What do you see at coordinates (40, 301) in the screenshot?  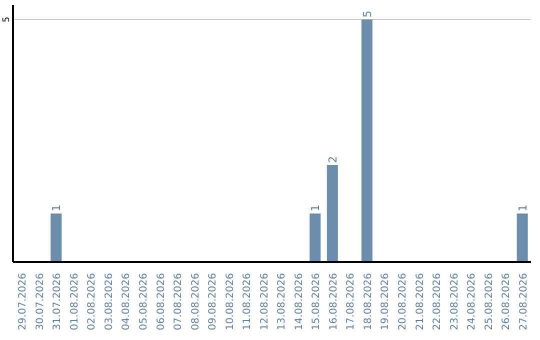 I see `x-tick-label: 30.07.2026` at bounding box center [40, 301].